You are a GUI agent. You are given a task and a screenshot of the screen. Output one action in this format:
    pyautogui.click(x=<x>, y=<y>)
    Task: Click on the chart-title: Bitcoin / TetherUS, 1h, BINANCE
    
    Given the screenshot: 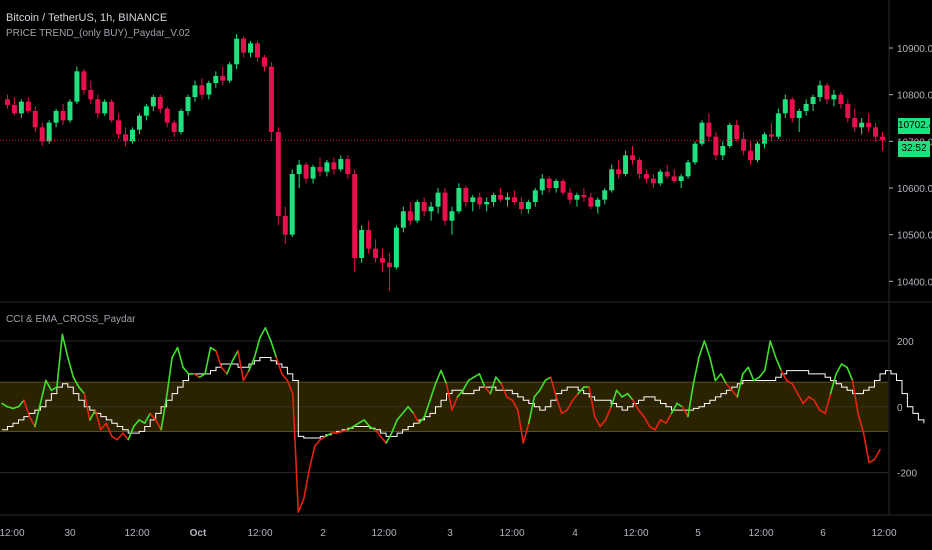 What is the action you would take?
    pyautogui.click(x=87, y=18)
    